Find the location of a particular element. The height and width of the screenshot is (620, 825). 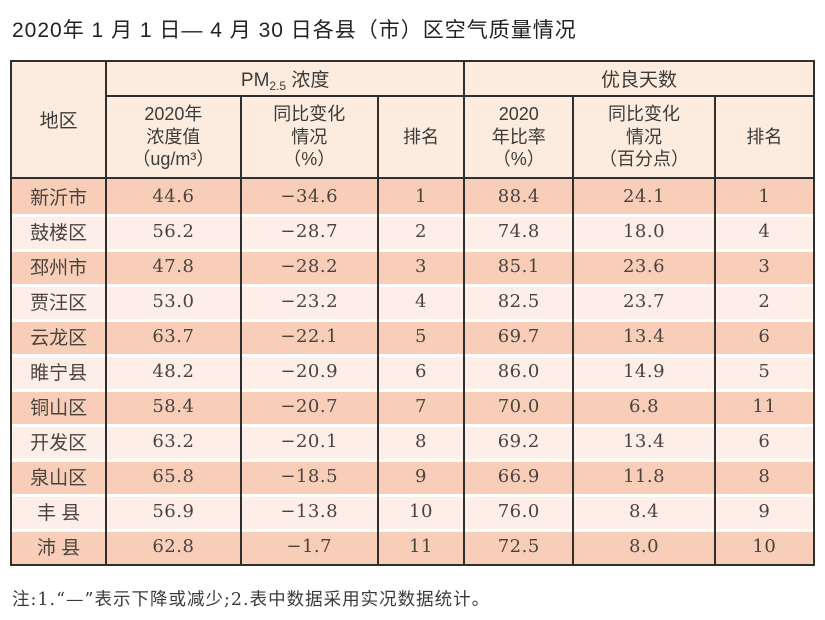

cell-region: 开发区 is located at coordinates (59, 441).